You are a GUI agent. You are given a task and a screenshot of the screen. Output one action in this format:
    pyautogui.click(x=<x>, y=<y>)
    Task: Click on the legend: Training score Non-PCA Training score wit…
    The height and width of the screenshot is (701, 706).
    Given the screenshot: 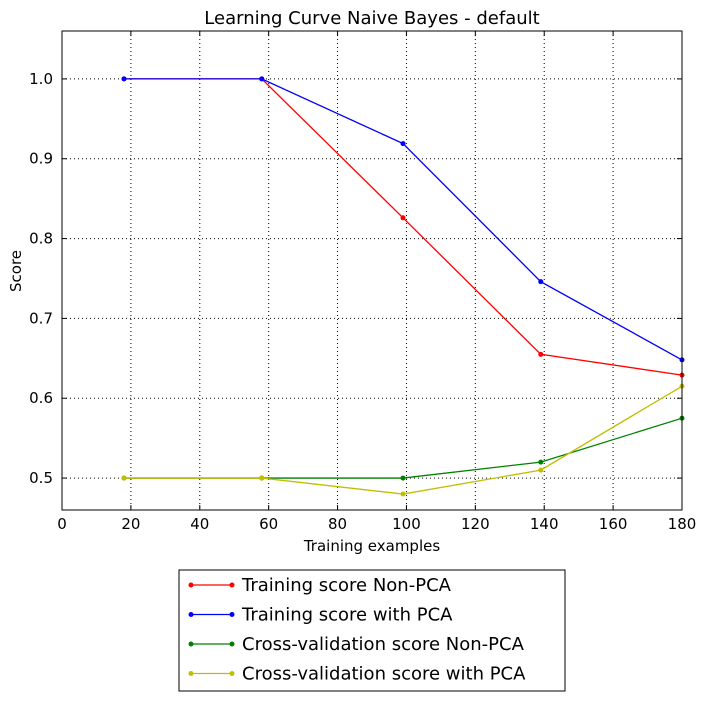 What is the action you would take?
    pyautogui.click(x=372, y=630)
    